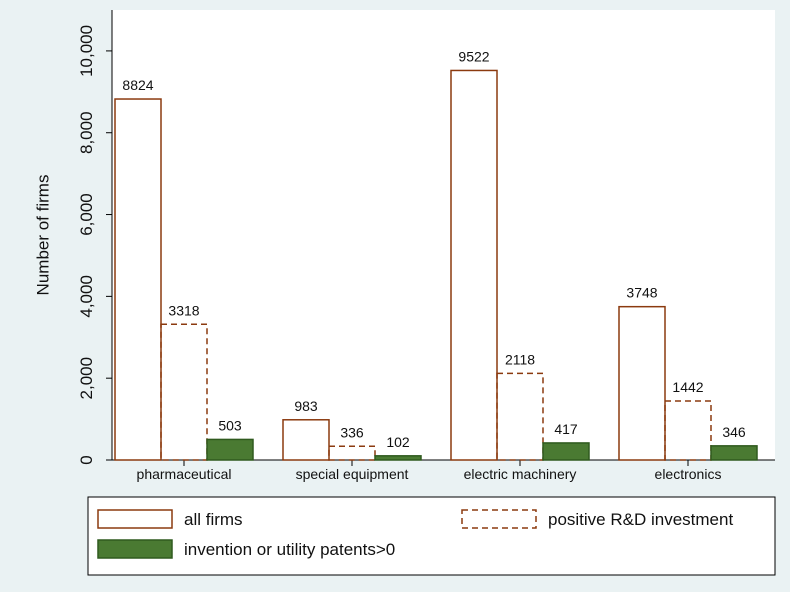 Image resolution: width=790 pixels, height=592 pixels. Describe the element at coordinates (566, 429) in the screenshot. I see `value-label: 417` at that location.